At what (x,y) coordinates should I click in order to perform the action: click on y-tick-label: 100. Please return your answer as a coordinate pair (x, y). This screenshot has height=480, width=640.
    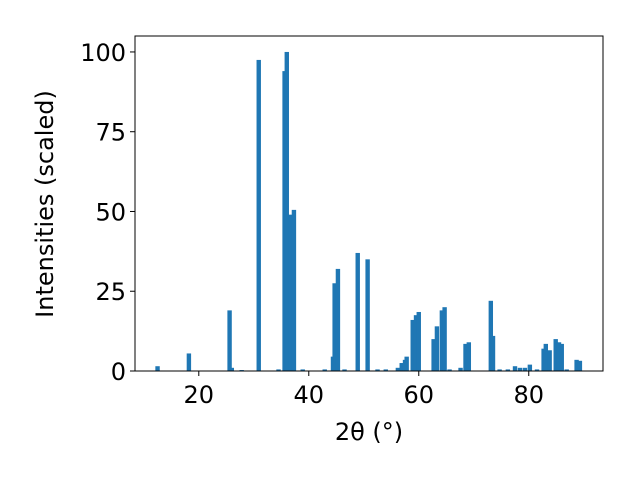
    Looking at the image, I should click on (103, 53).